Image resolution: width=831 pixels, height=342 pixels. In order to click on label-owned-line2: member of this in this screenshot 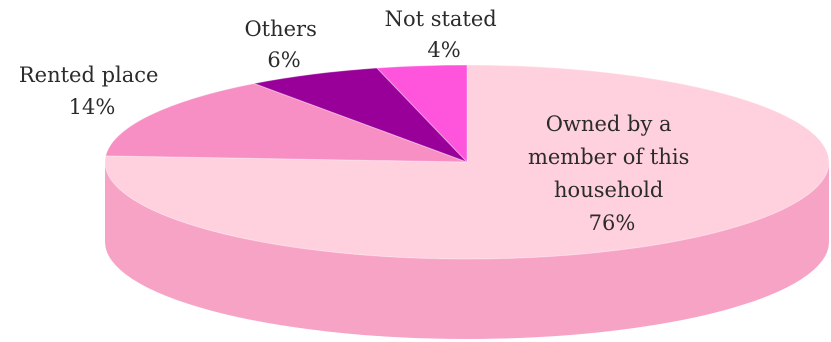, I will do `click(608, 157)`.